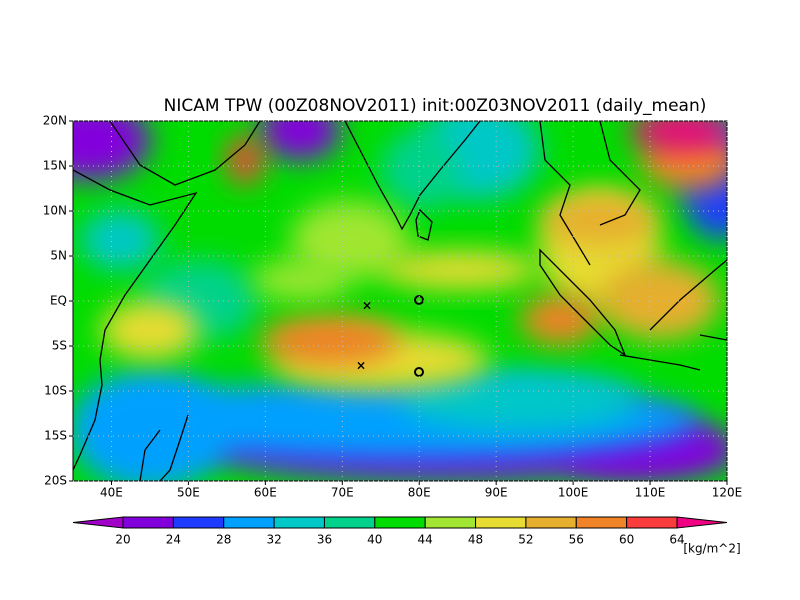 Image resolution: width=800 pixels, height=600 pixels. What do you see at coordinates (576, 540) in the screenshot?
I see `colorbar-label: 56` at bounding box center [576, 540].